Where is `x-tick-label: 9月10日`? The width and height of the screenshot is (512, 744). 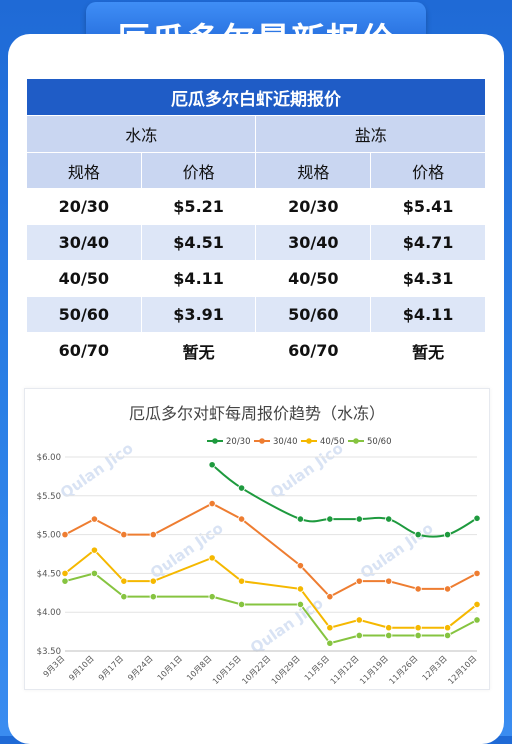 x-tick-label: 9月10日 is located at coordinates (81, 668).